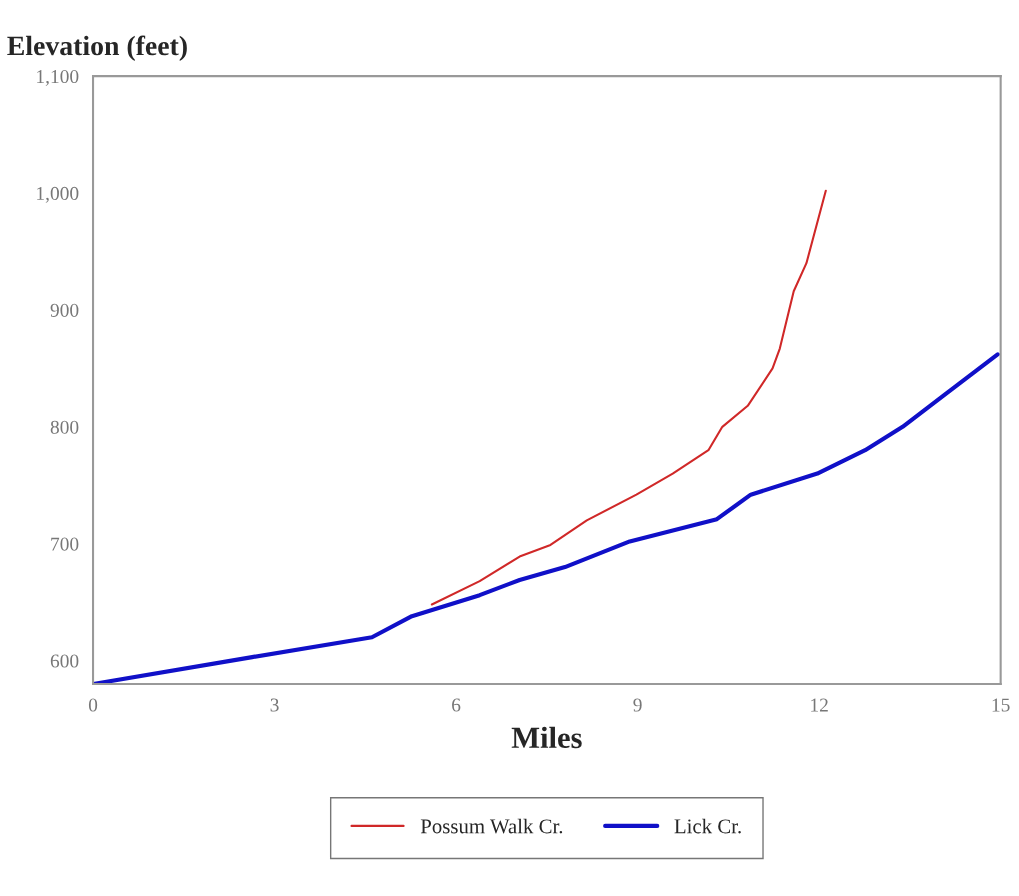  What do you see at coordinates (97, 48) in the screenshot?
I see `y-axis-title: Elevation (feet)` at bounding box center [97, 48].